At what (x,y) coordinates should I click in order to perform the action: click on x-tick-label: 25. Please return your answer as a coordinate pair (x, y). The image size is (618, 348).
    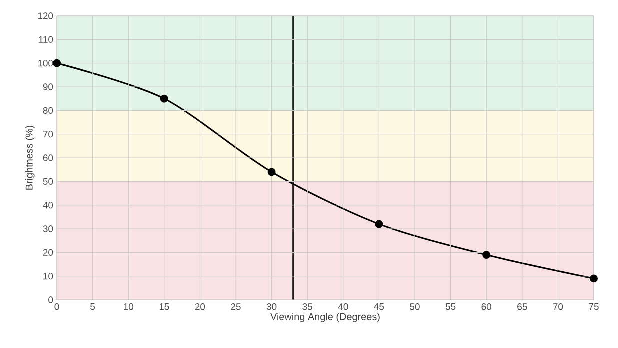
    Looking at the image, I should click on (236, 307).